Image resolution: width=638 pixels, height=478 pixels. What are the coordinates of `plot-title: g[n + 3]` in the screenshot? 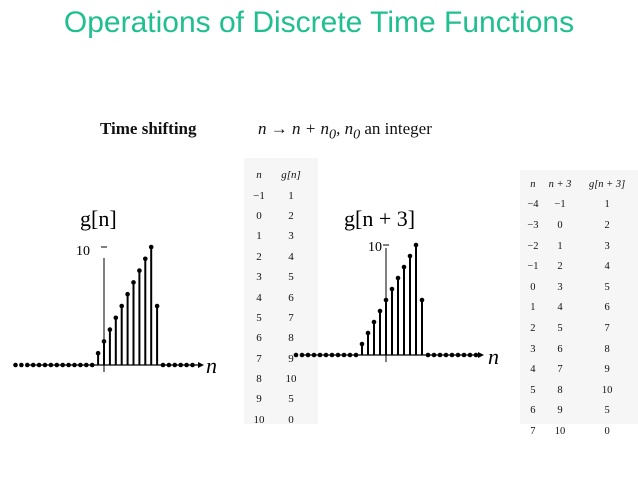 It's located at (379, 218).